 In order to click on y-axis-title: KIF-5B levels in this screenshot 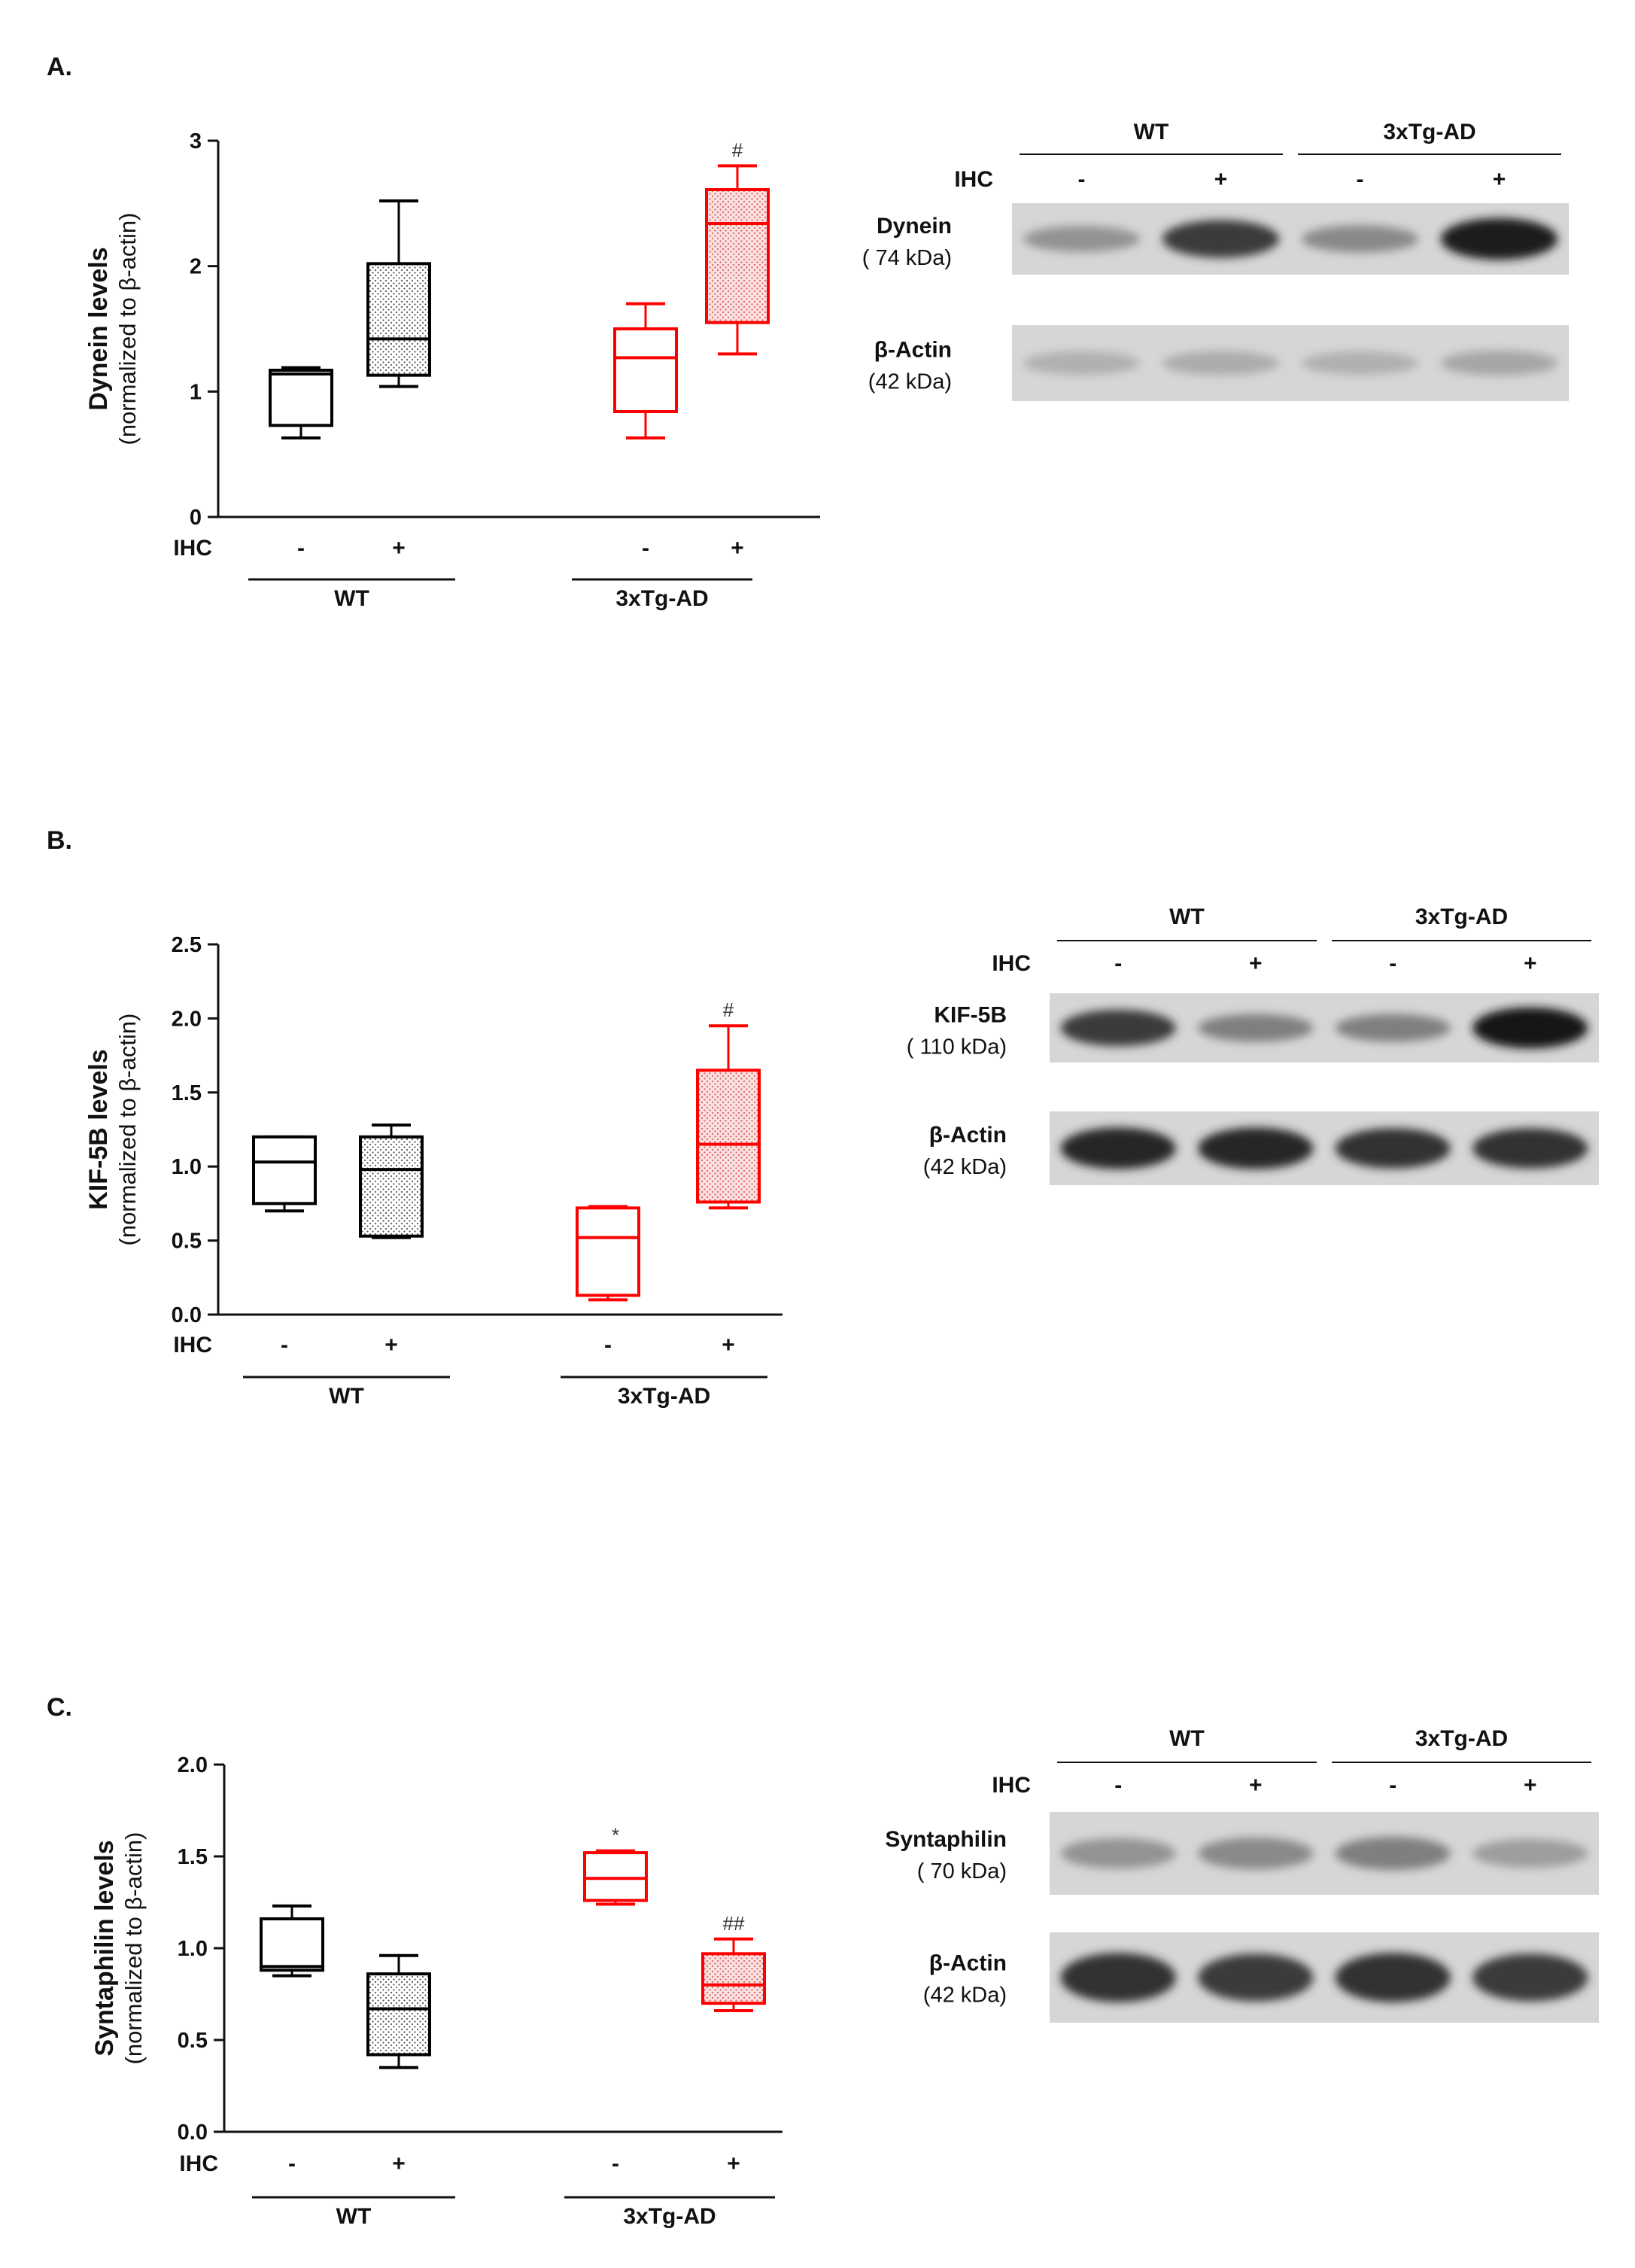, I will do `click(99, 1130)`.